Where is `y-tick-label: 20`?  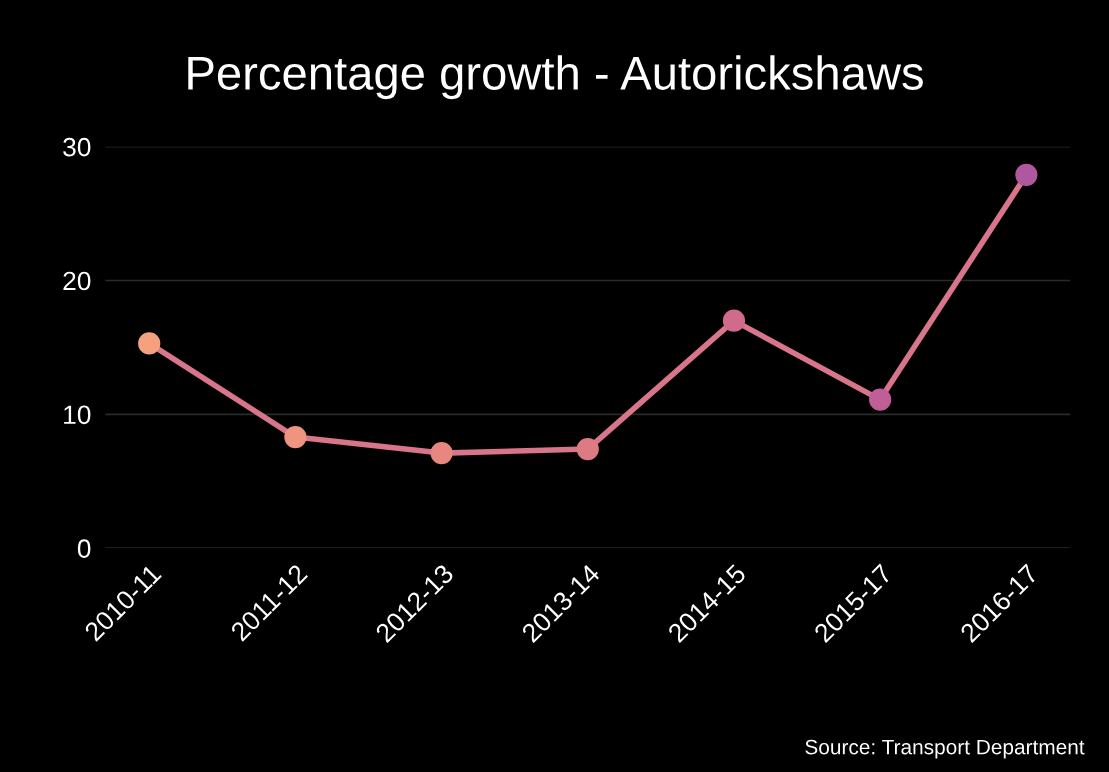
y-tick-label: 20 is located at coordinates (77, 281).